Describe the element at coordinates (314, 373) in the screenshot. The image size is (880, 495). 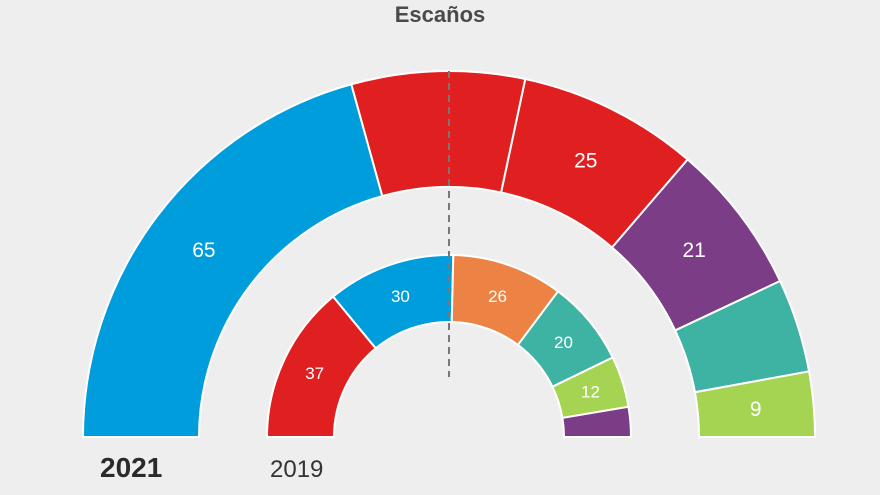
I see `inner-ring-label-0: 37` at that location.